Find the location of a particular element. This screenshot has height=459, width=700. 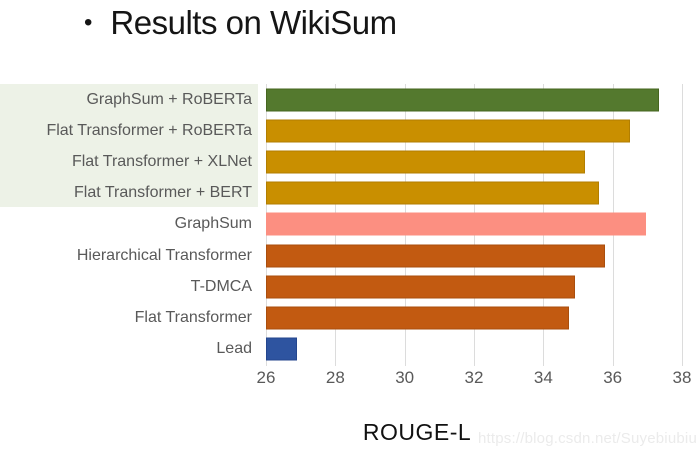

chart-row: Lead is located at coordinates (341, 349).